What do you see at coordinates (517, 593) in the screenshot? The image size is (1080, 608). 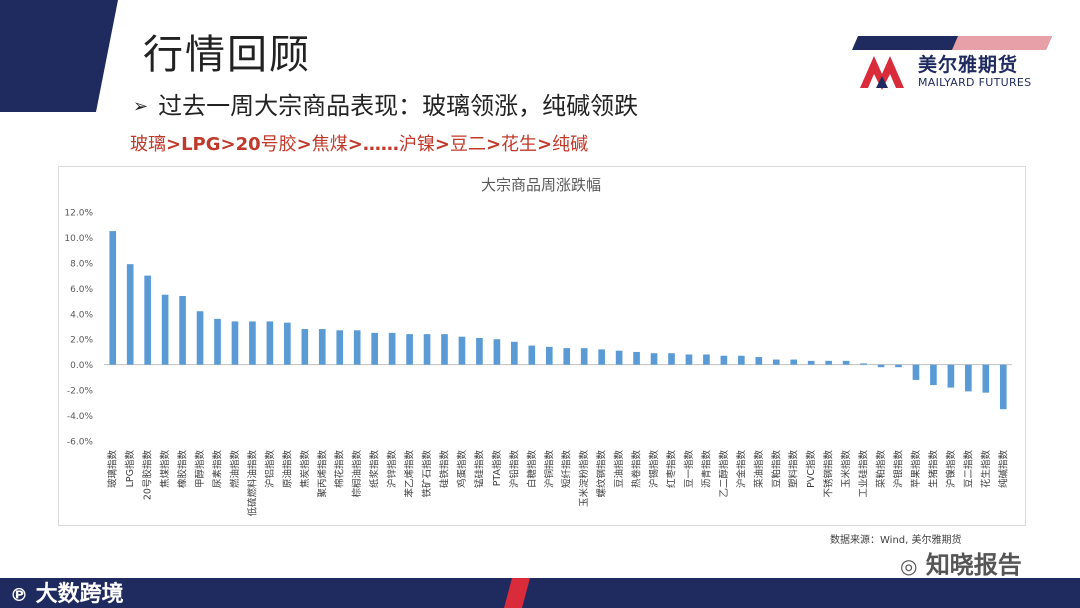 I see `footer-red-stripe` at bounding box center [517, 593].